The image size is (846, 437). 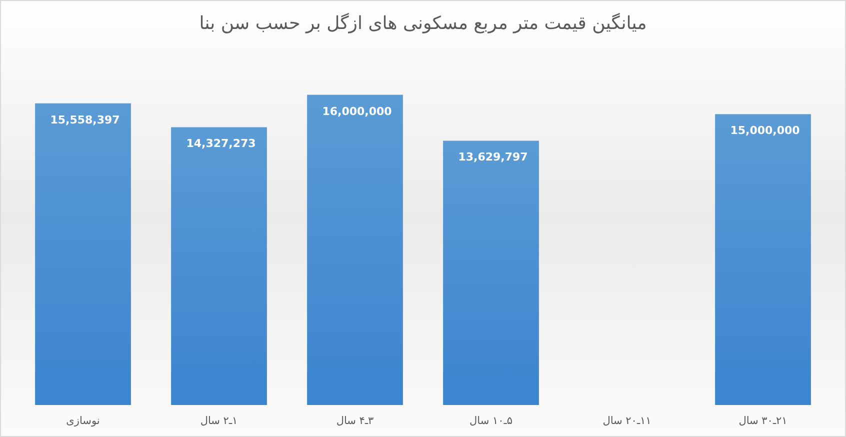 What do you see at coordinates (423, 23) in the screenshot?
I see `title: میانگین قیمت متر مربع مسکونی های ازگل بر حسب سن بنا` at bounding box center [423, 23].